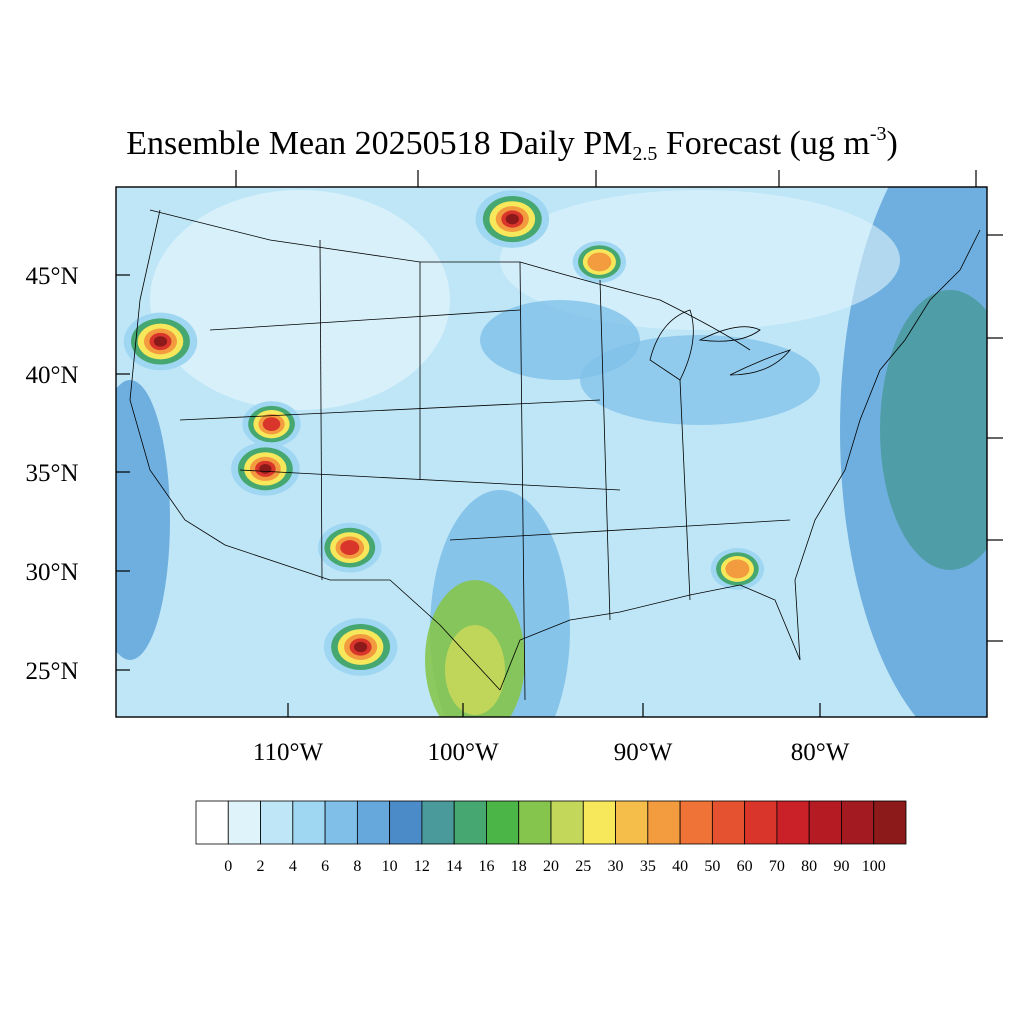 Image resolution: width=1024 pixels, height=1024 pixels. I want to click on clean-air-north, so click(700, 260).